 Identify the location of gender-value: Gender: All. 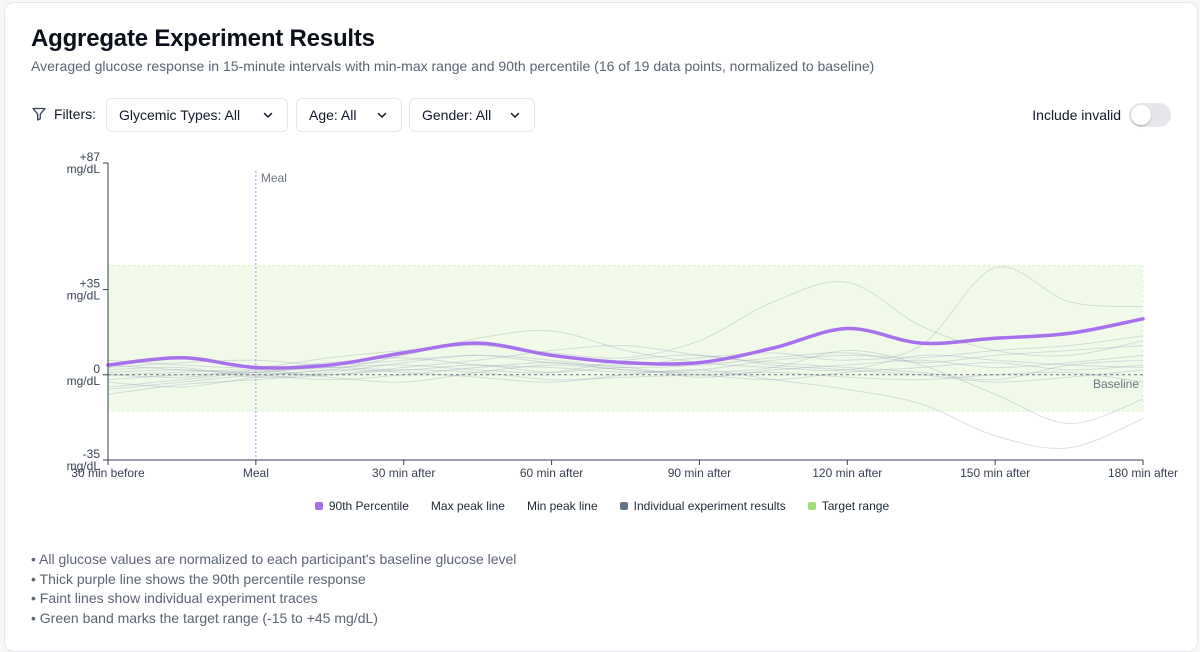
(457, 115).